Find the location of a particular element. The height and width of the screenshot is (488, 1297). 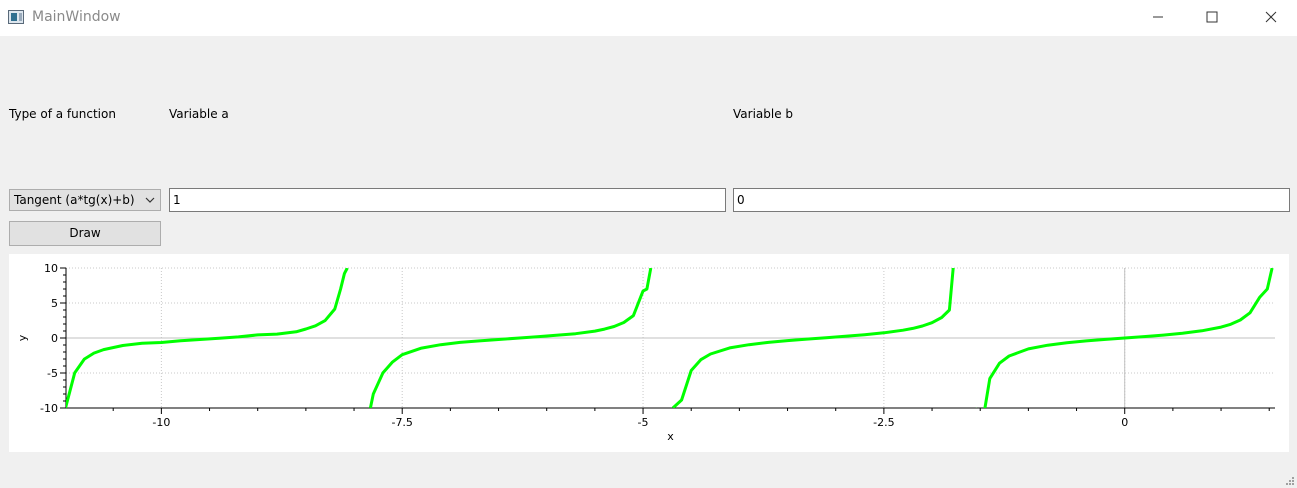

minimize-button is located at coordinates (1158, 17).